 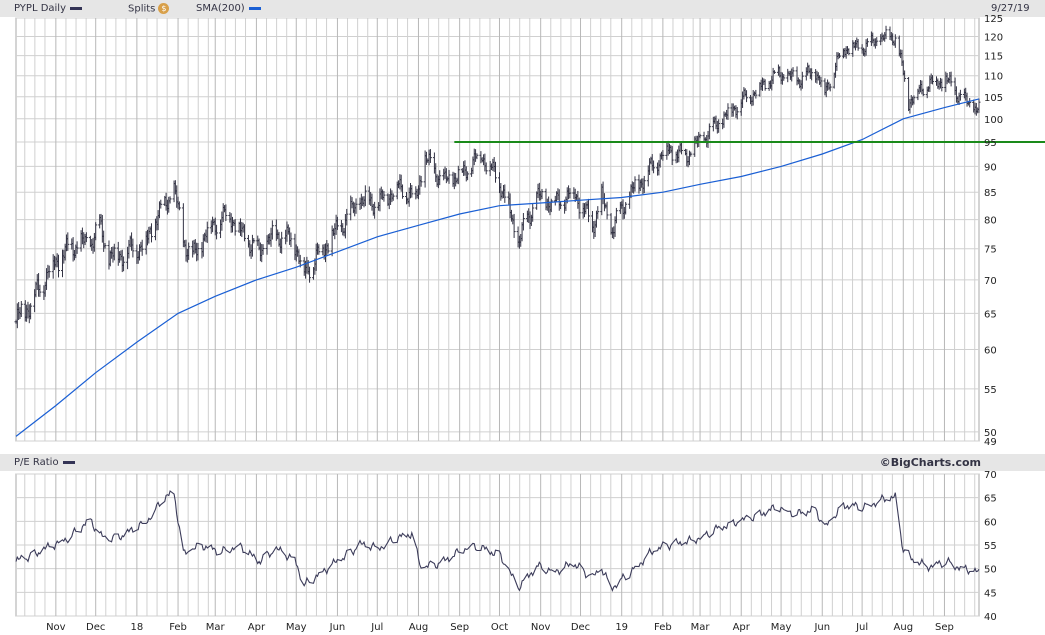 What do you see at coordinates (1010, 8) in the screenshot?
I see `chart-date: 9/27/19` at bounding box center [1010, 8].